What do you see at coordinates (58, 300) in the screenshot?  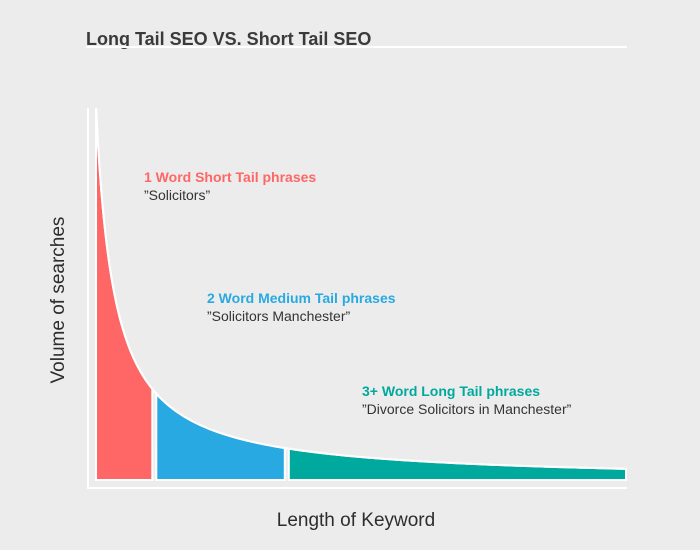 I see `y-axis-label: Volume of searches` at bounding box center [58, 300].